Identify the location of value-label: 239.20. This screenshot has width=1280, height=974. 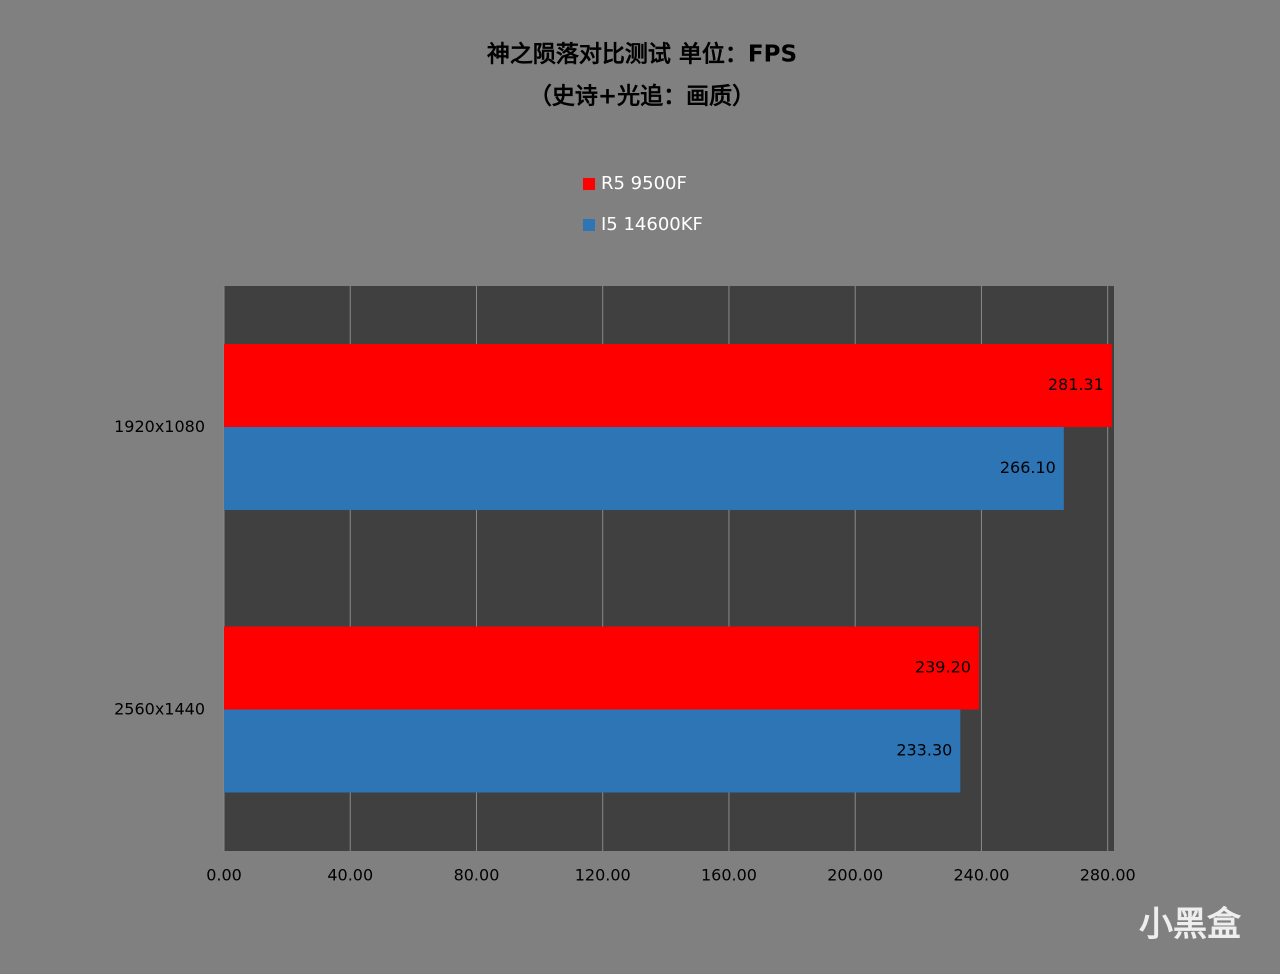
(943, 667).